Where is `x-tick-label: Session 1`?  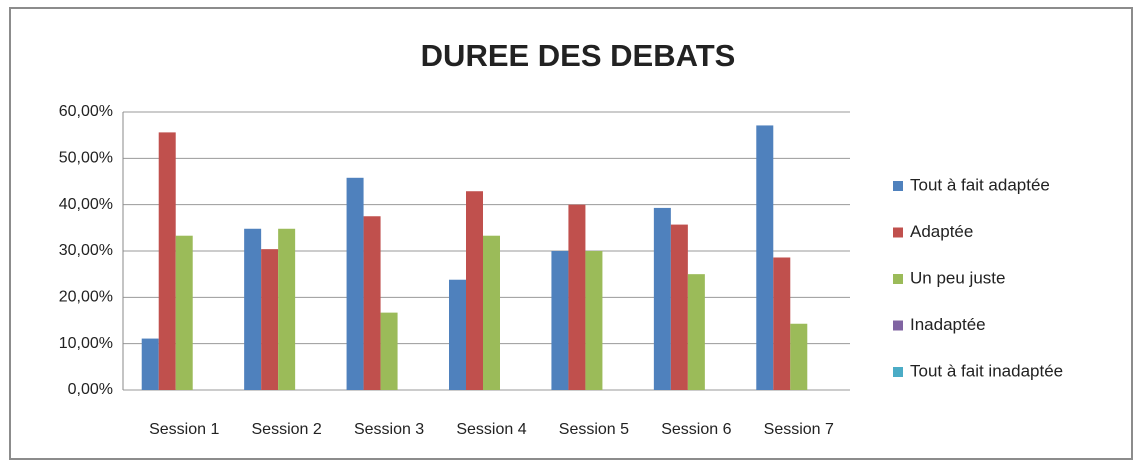 x-tick-label: Session 1 is located at coordinates (184, 429).